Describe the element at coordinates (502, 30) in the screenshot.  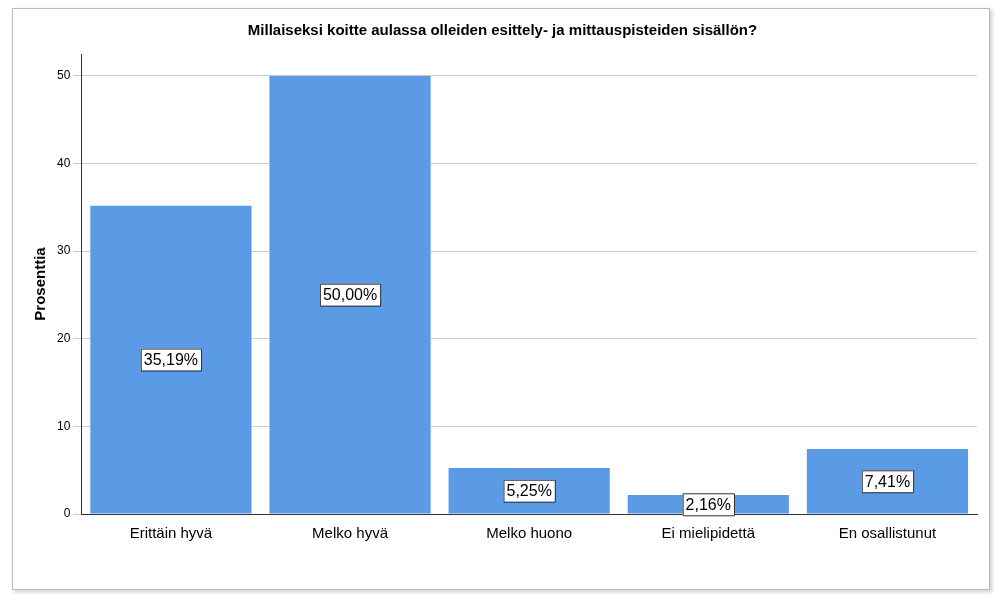
I see `chart-title: Millaiseksi koitte aulassa olleiden esittely- ja mittauspisteiden sisällön?` at that location.